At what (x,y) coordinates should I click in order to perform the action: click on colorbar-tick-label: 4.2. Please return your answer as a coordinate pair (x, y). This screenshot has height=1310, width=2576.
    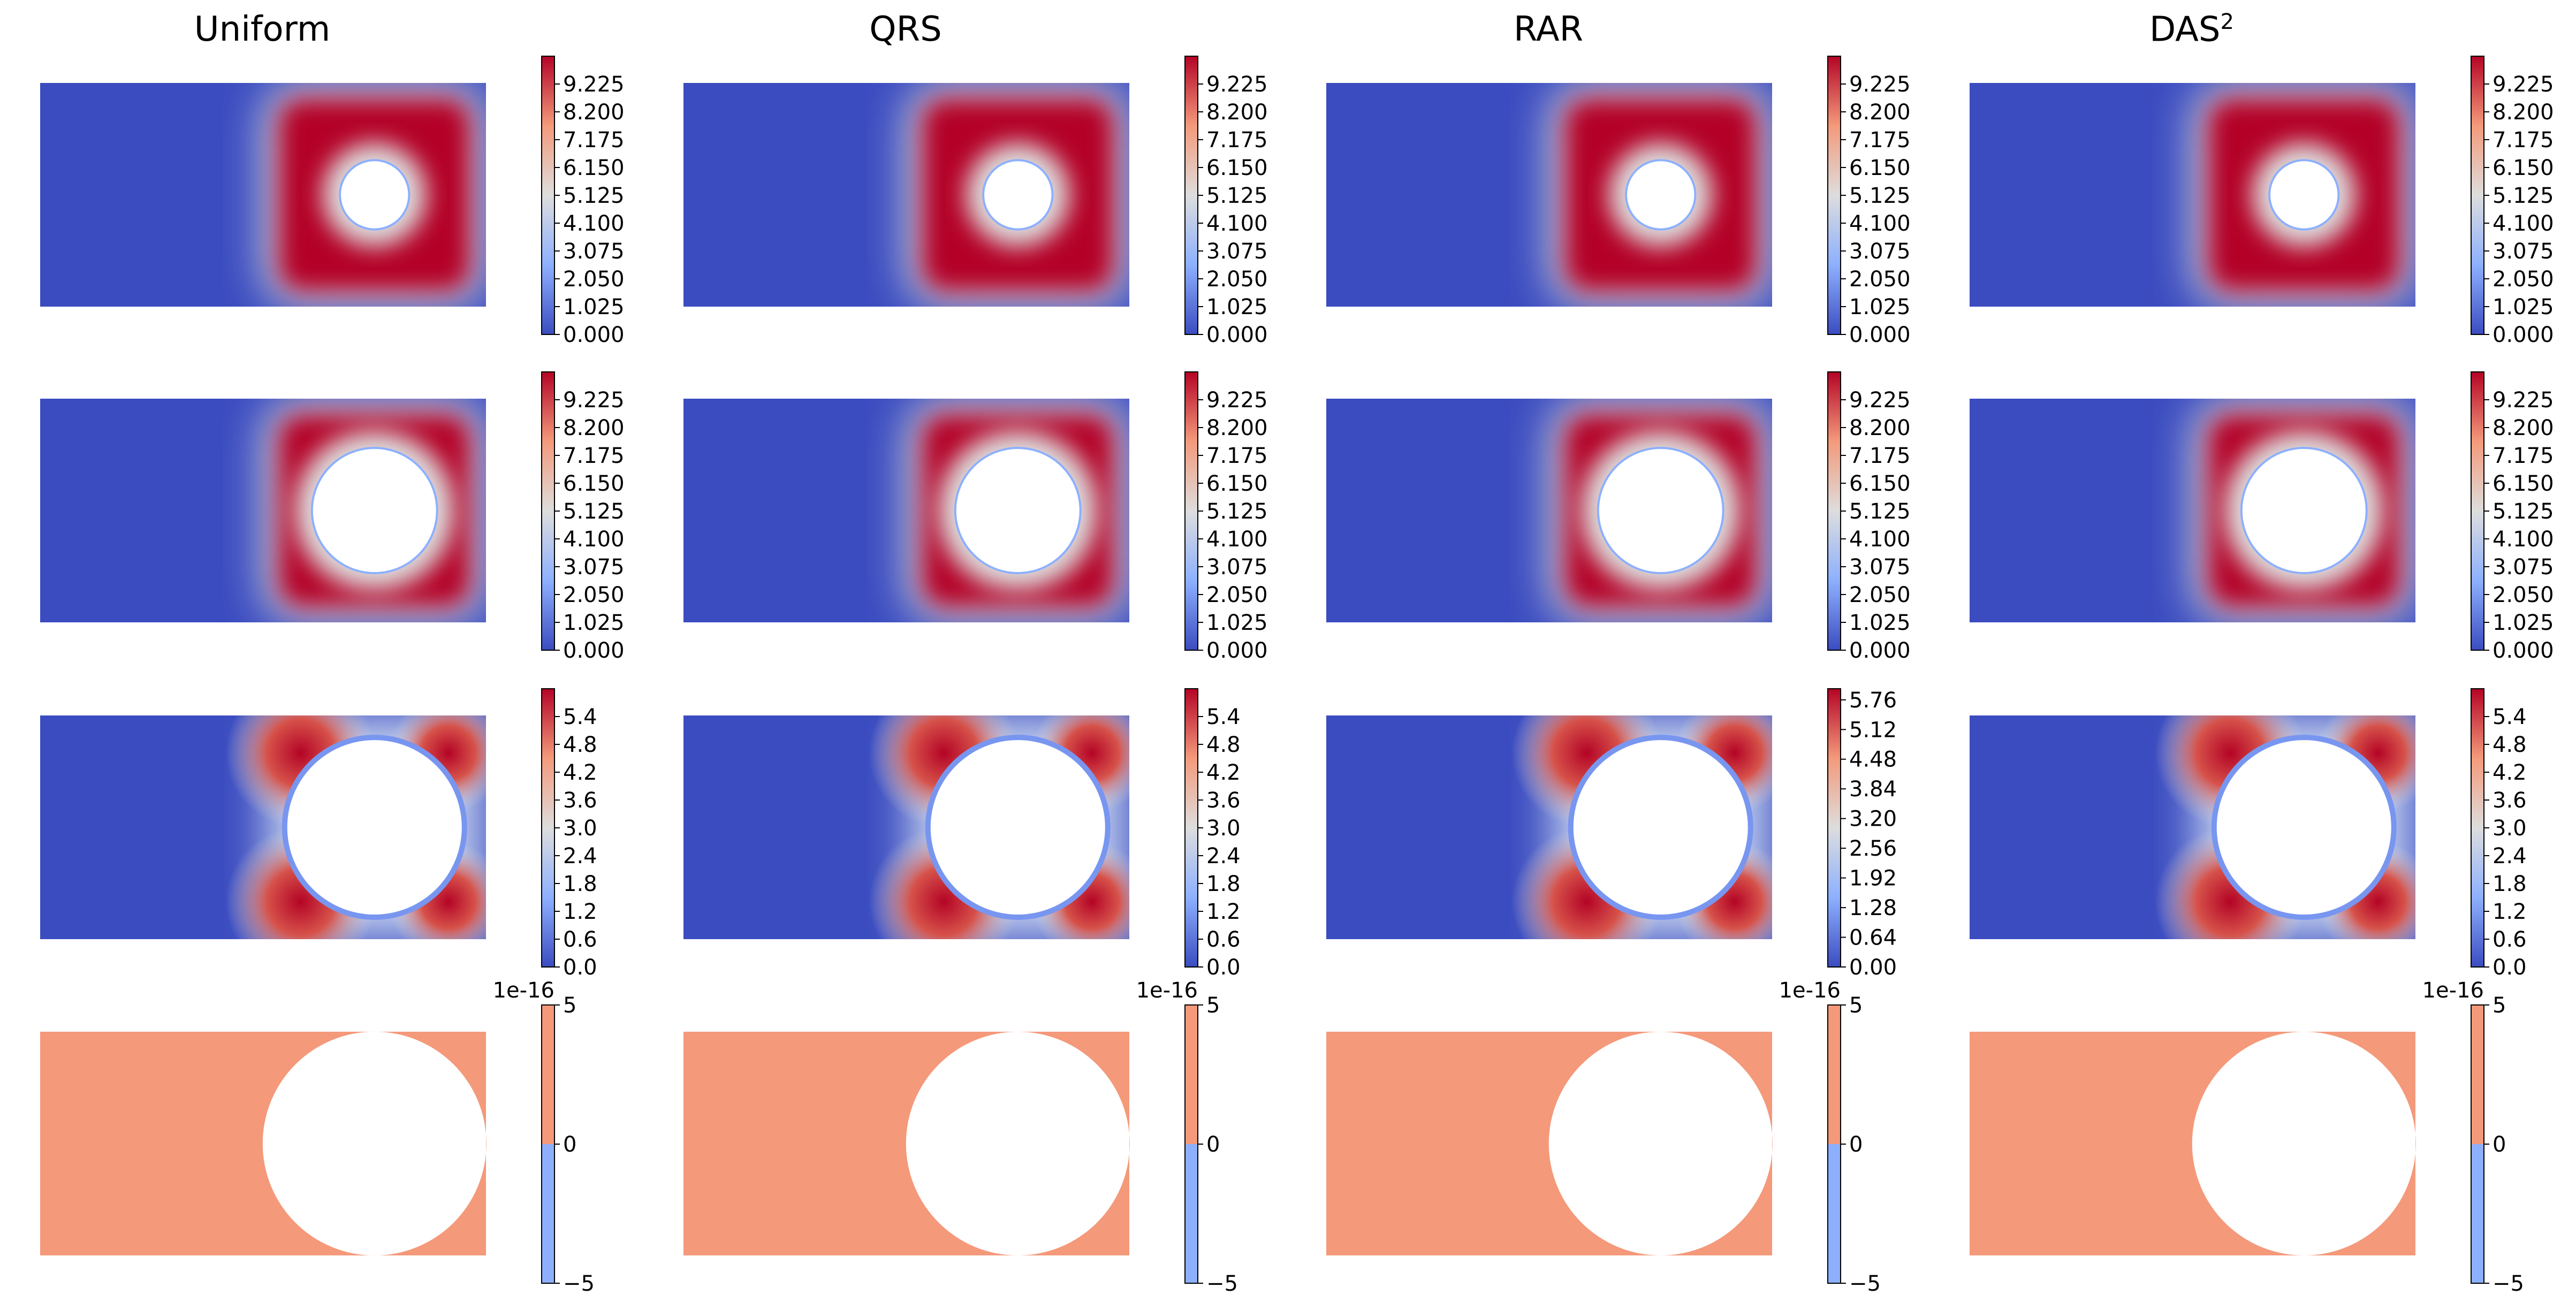
    Looking at the image, I should click on (580, 773).